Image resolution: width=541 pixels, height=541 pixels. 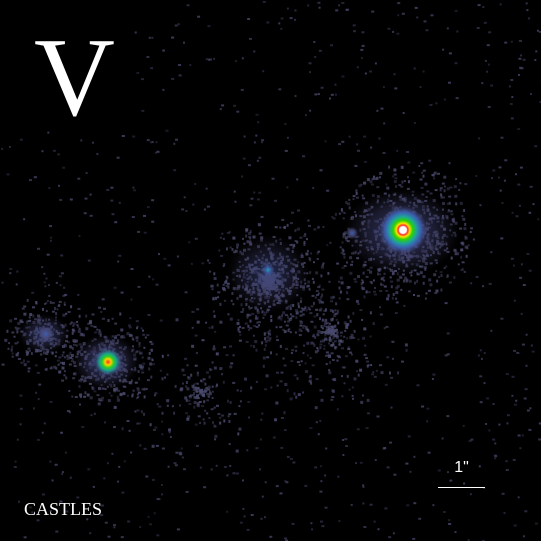 I want to click on scale-bar: 1", so click(x=461, y=475).